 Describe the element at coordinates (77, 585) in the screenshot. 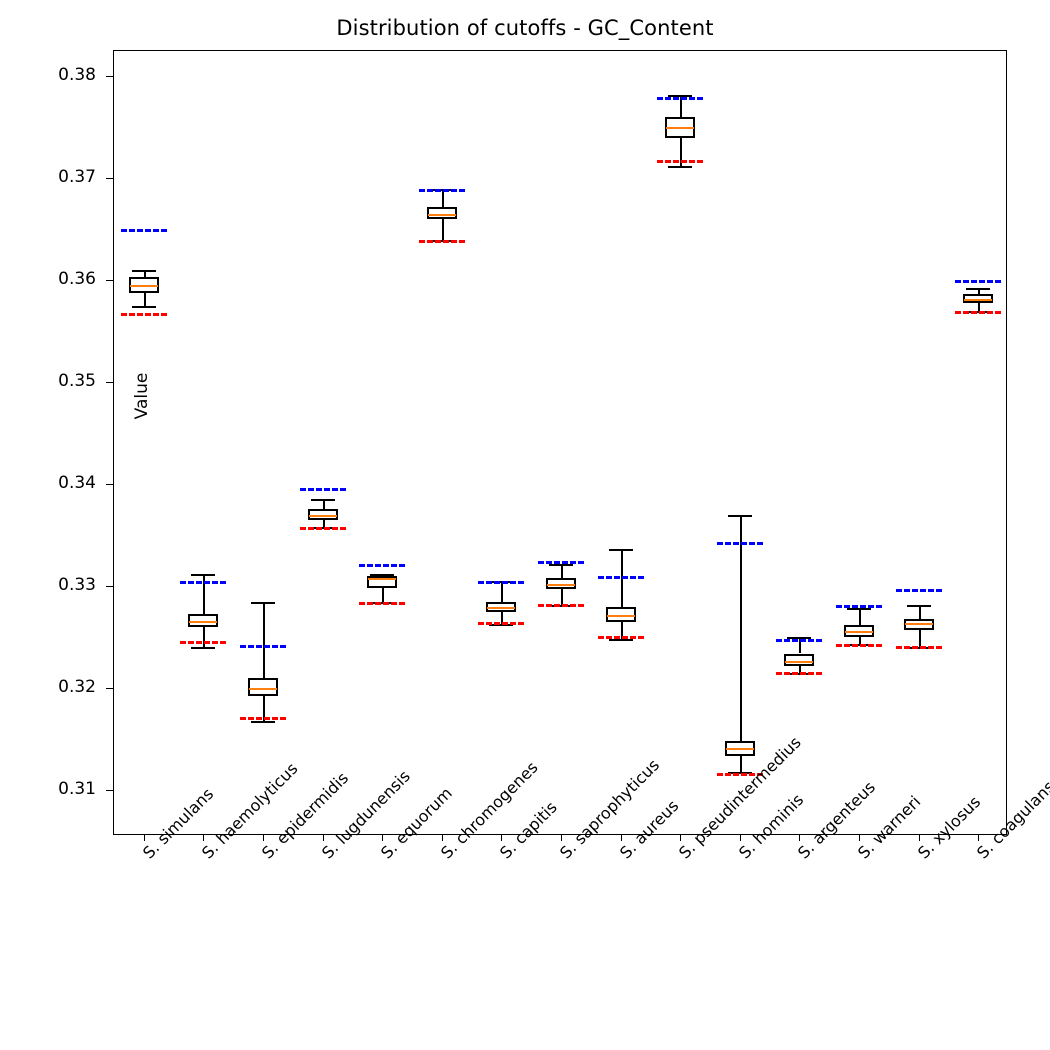

I see `y-axis-tick-label: 0.33` at that location.